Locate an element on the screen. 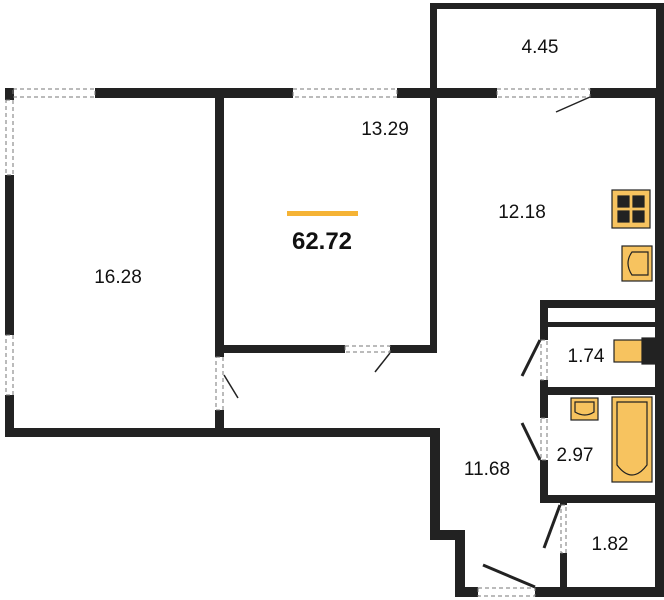 Image resolution: width=664 pixels, height=600 pixels. total-area-accent is located at coordinates (322, 213).